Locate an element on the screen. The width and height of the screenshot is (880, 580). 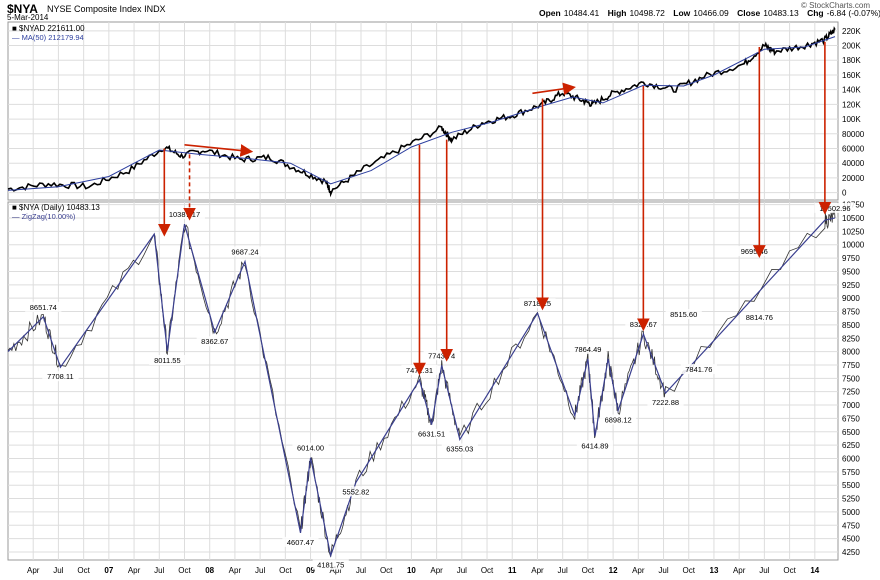
y-tick-label-top: 80000 is located at coordinates (853, 134).